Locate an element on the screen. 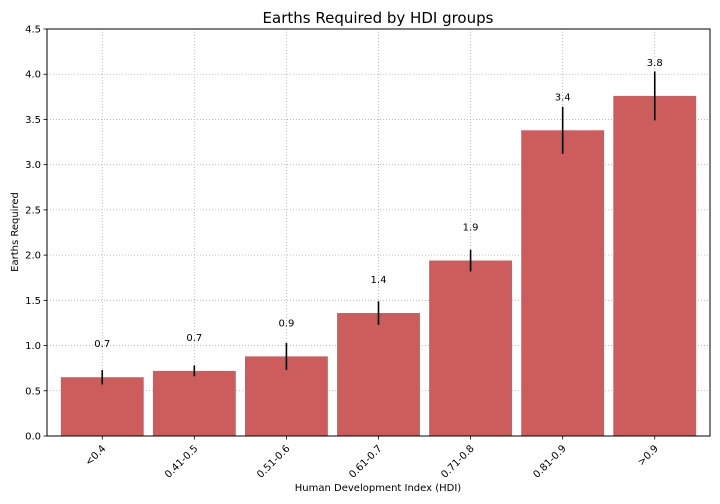 Image resolution: width=720 pixels, height=504 pixels. x-axis-label: Human Development Index (HDI) is located at coordinates (378, 488).